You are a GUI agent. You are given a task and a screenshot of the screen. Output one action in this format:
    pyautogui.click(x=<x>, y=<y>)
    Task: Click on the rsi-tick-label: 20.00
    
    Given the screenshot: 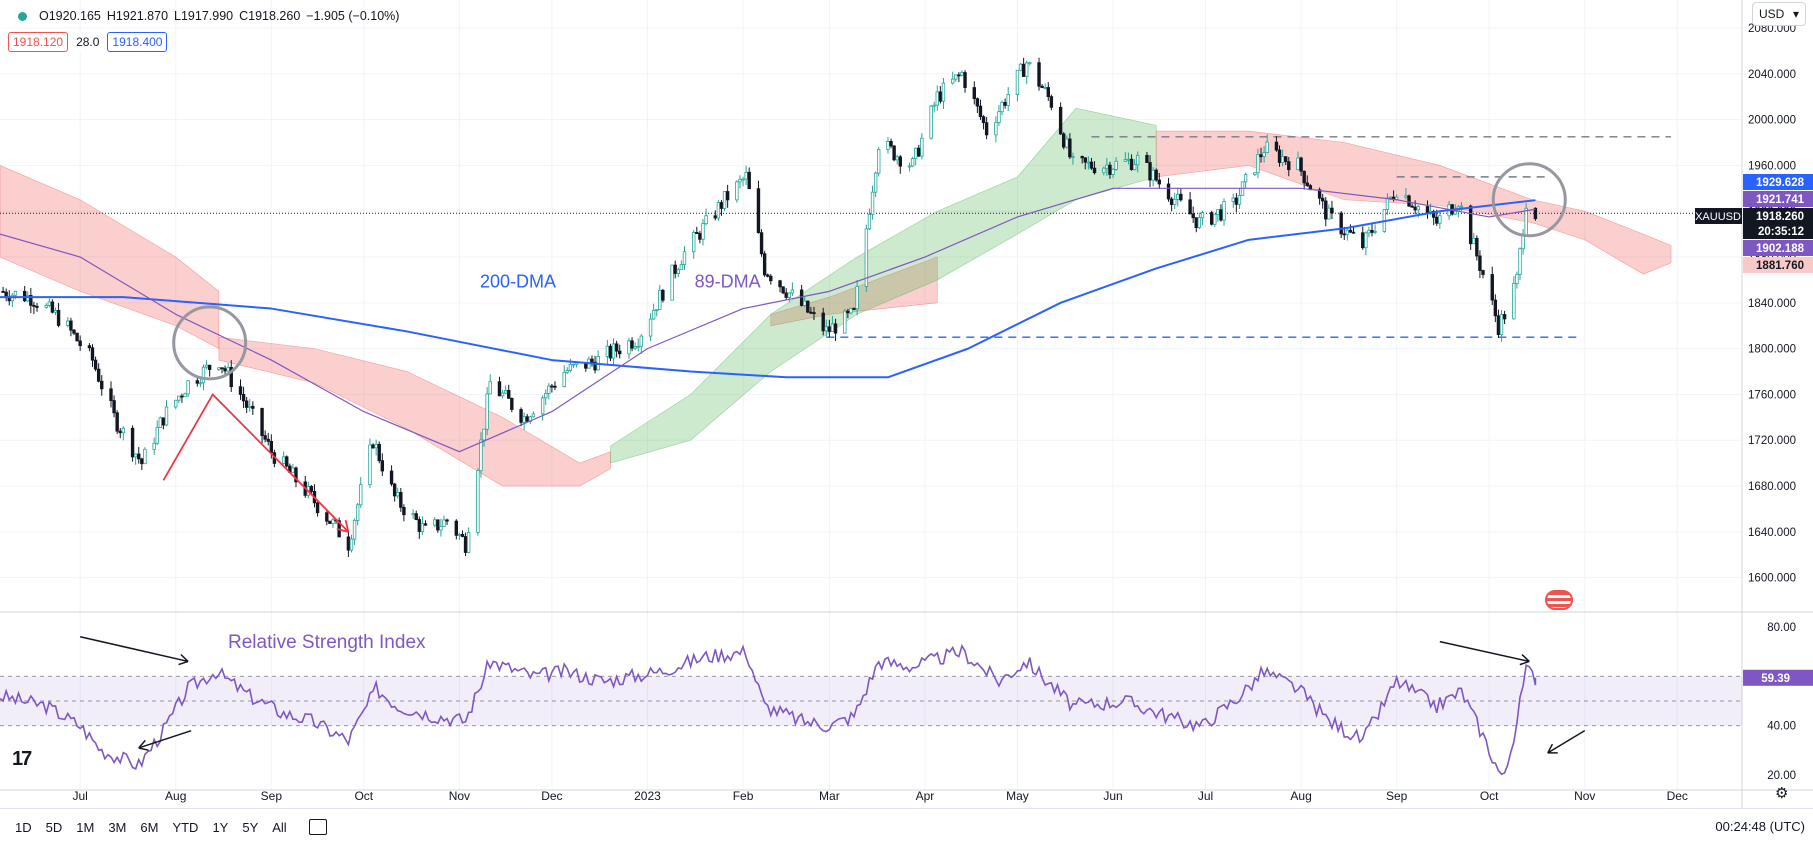 What is the action you would take?
    pyautogui.click(x=1781, y=776)
    